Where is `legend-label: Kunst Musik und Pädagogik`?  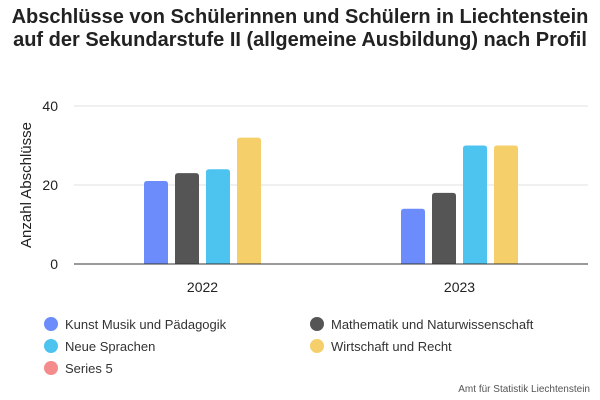
legend-label: Kunst Musik und Pädagogik is located at coordinates (146, 324).